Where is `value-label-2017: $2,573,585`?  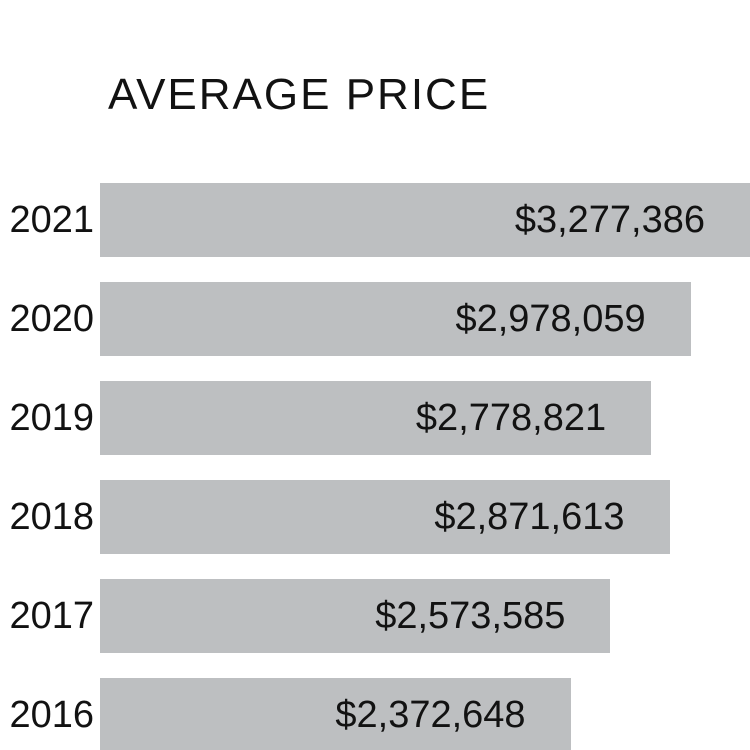 value-label-2017: $2,573,585 is located at coordinates (470, 615).